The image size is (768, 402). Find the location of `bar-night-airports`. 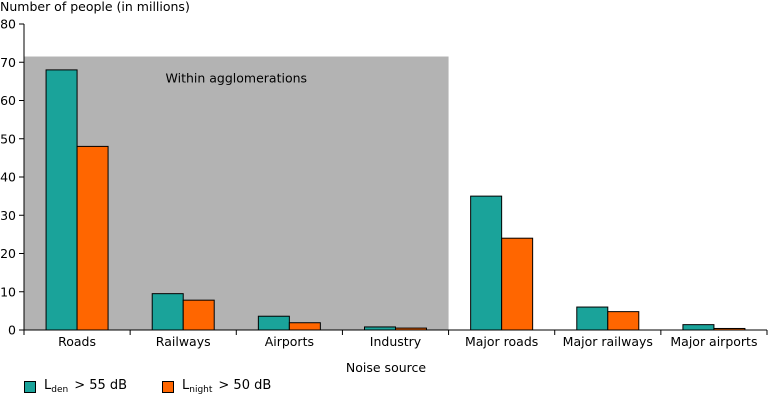

bar-night-airports is located at coordinates (304, 326).